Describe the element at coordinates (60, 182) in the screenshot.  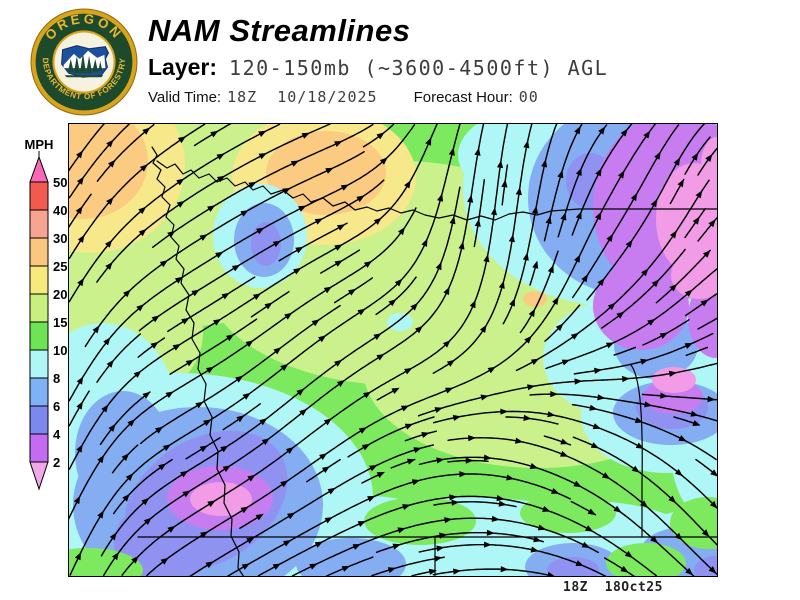
I see `legend-tick-label: 50` at that location.